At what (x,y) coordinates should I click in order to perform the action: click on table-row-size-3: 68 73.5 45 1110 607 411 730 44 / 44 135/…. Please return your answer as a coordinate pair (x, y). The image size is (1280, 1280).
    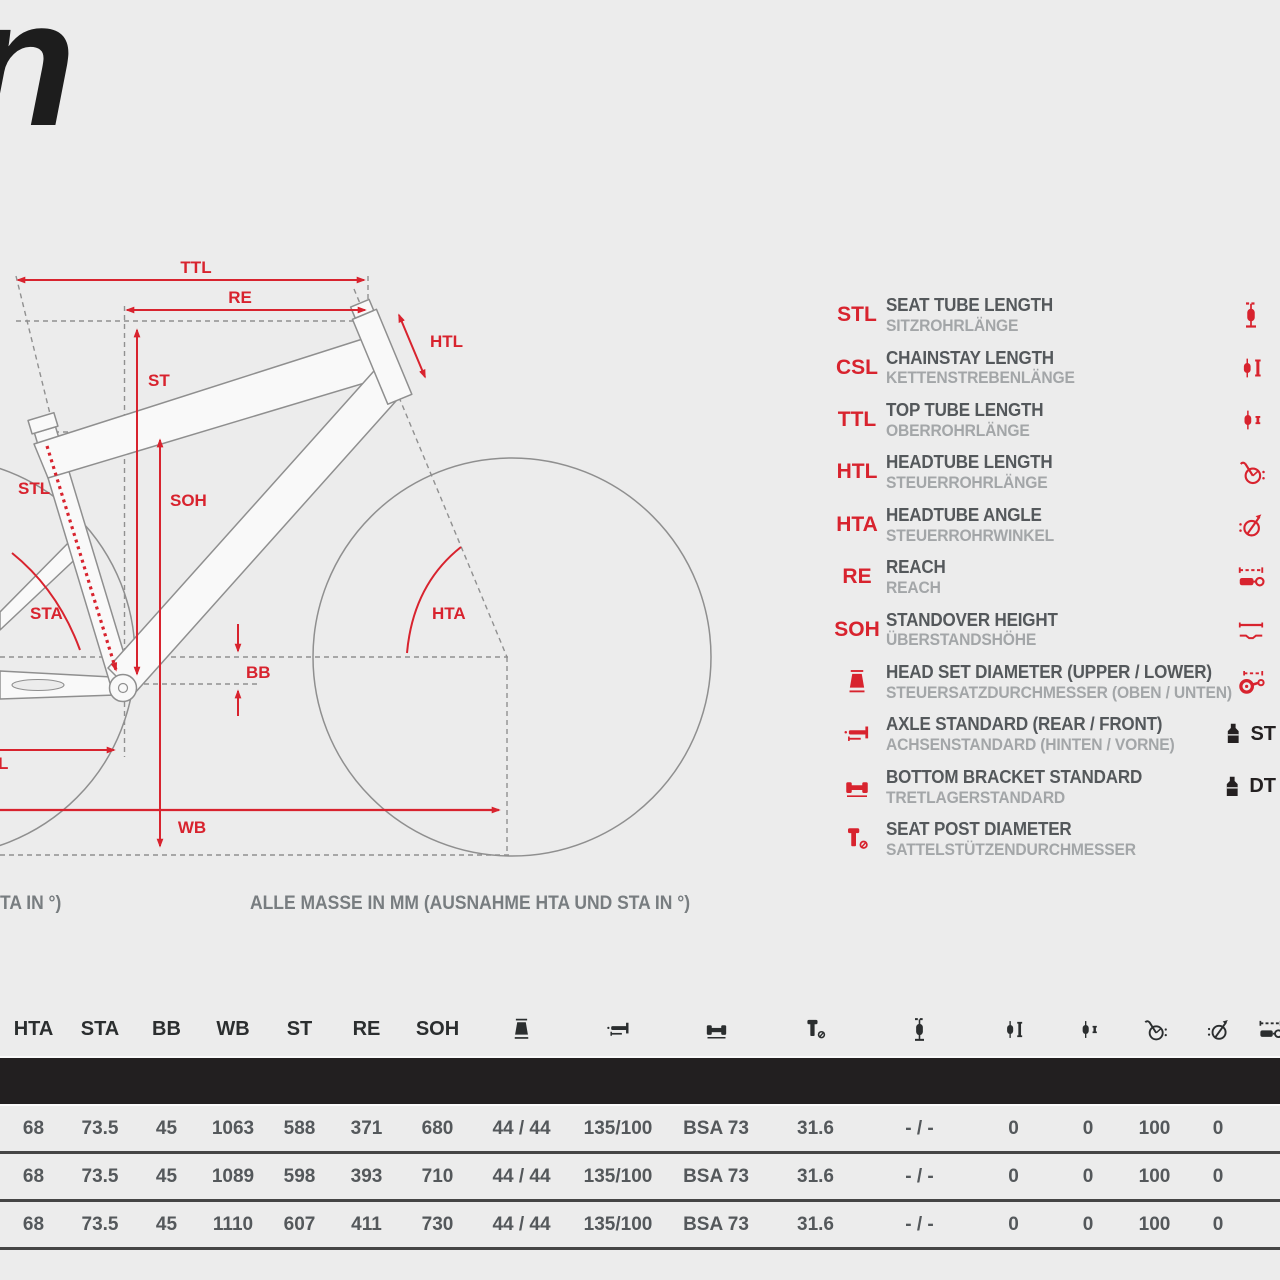
    Looking at the image, I should click on (640, 1226).